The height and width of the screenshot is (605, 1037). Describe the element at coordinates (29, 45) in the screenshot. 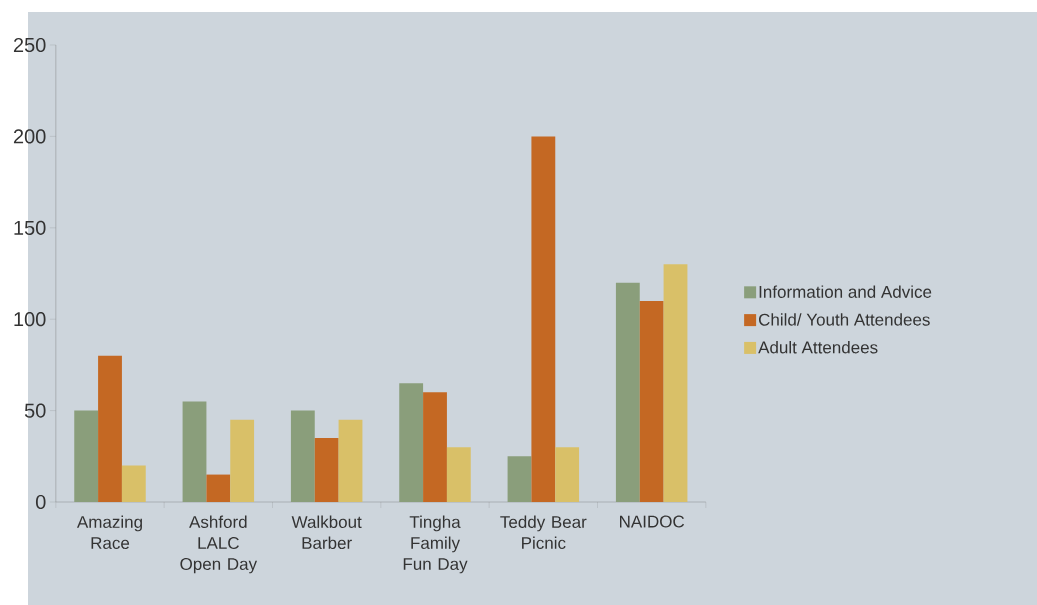

I see `y-tick-label: 250` at that location.